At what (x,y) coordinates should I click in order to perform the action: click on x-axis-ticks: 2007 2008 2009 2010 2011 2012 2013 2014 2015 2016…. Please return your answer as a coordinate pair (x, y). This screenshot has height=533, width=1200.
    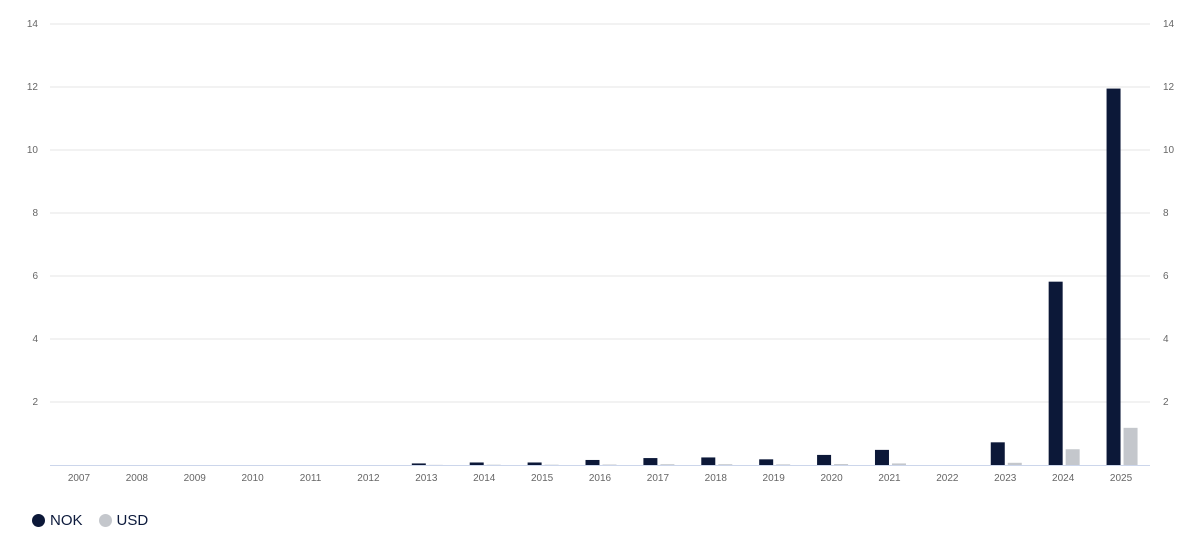
    Looking at the image, I should click on (600, 478).